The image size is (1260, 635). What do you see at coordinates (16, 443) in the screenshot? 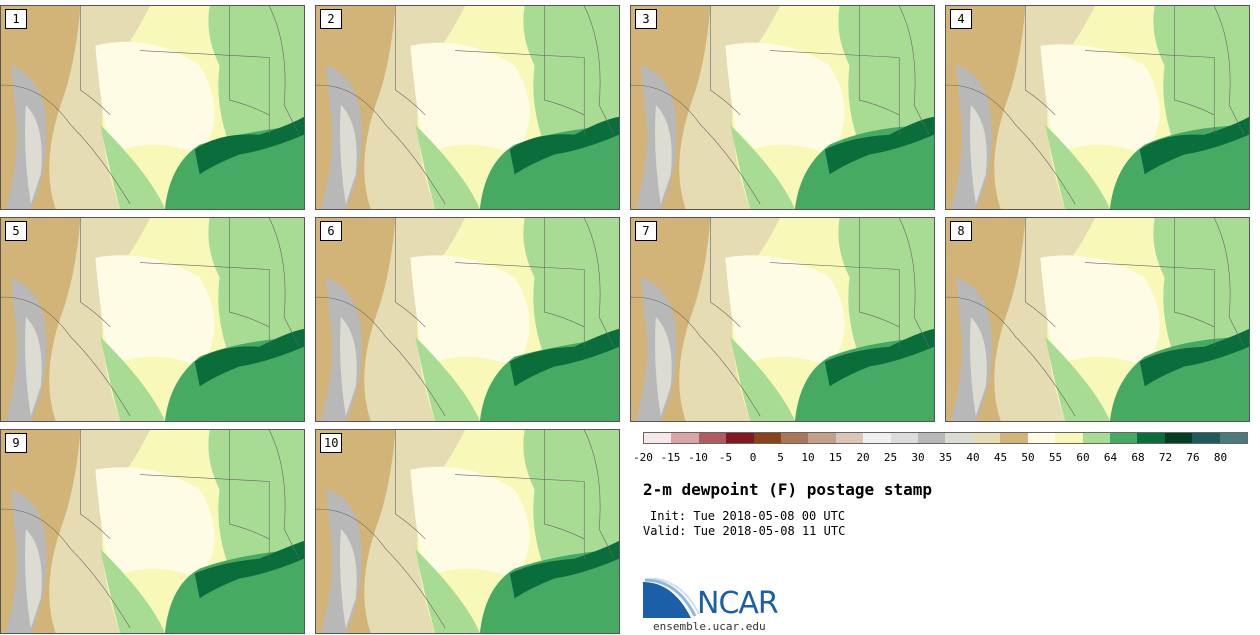
I see `member-number-label: 9` at bounding box center [16, 443].